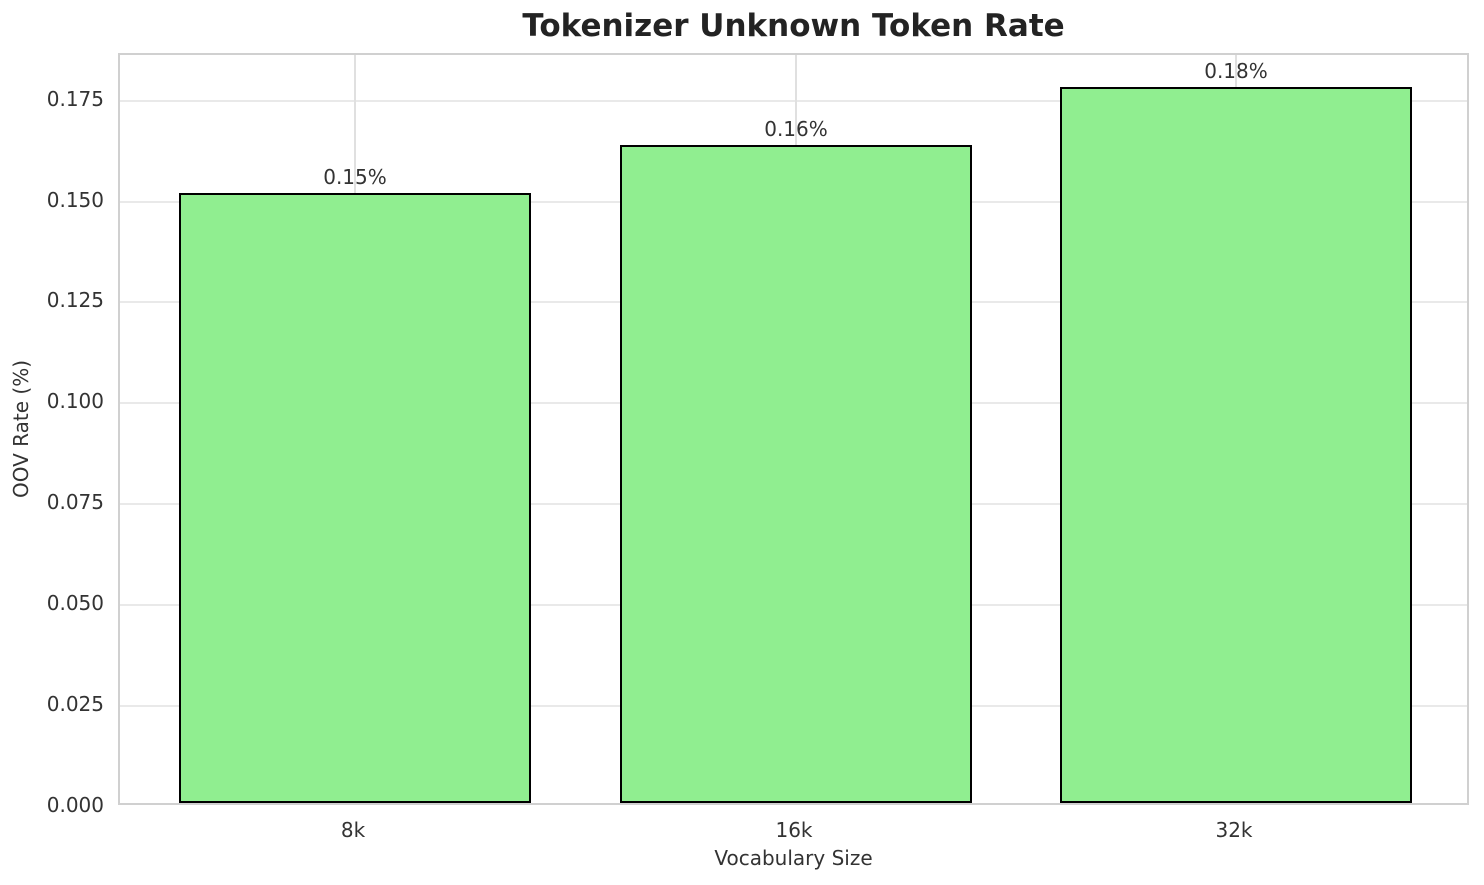 The height and width of the screenshot is (885, 1484). I want to click on bar-value-label: 0.15%, so click(355, 177).